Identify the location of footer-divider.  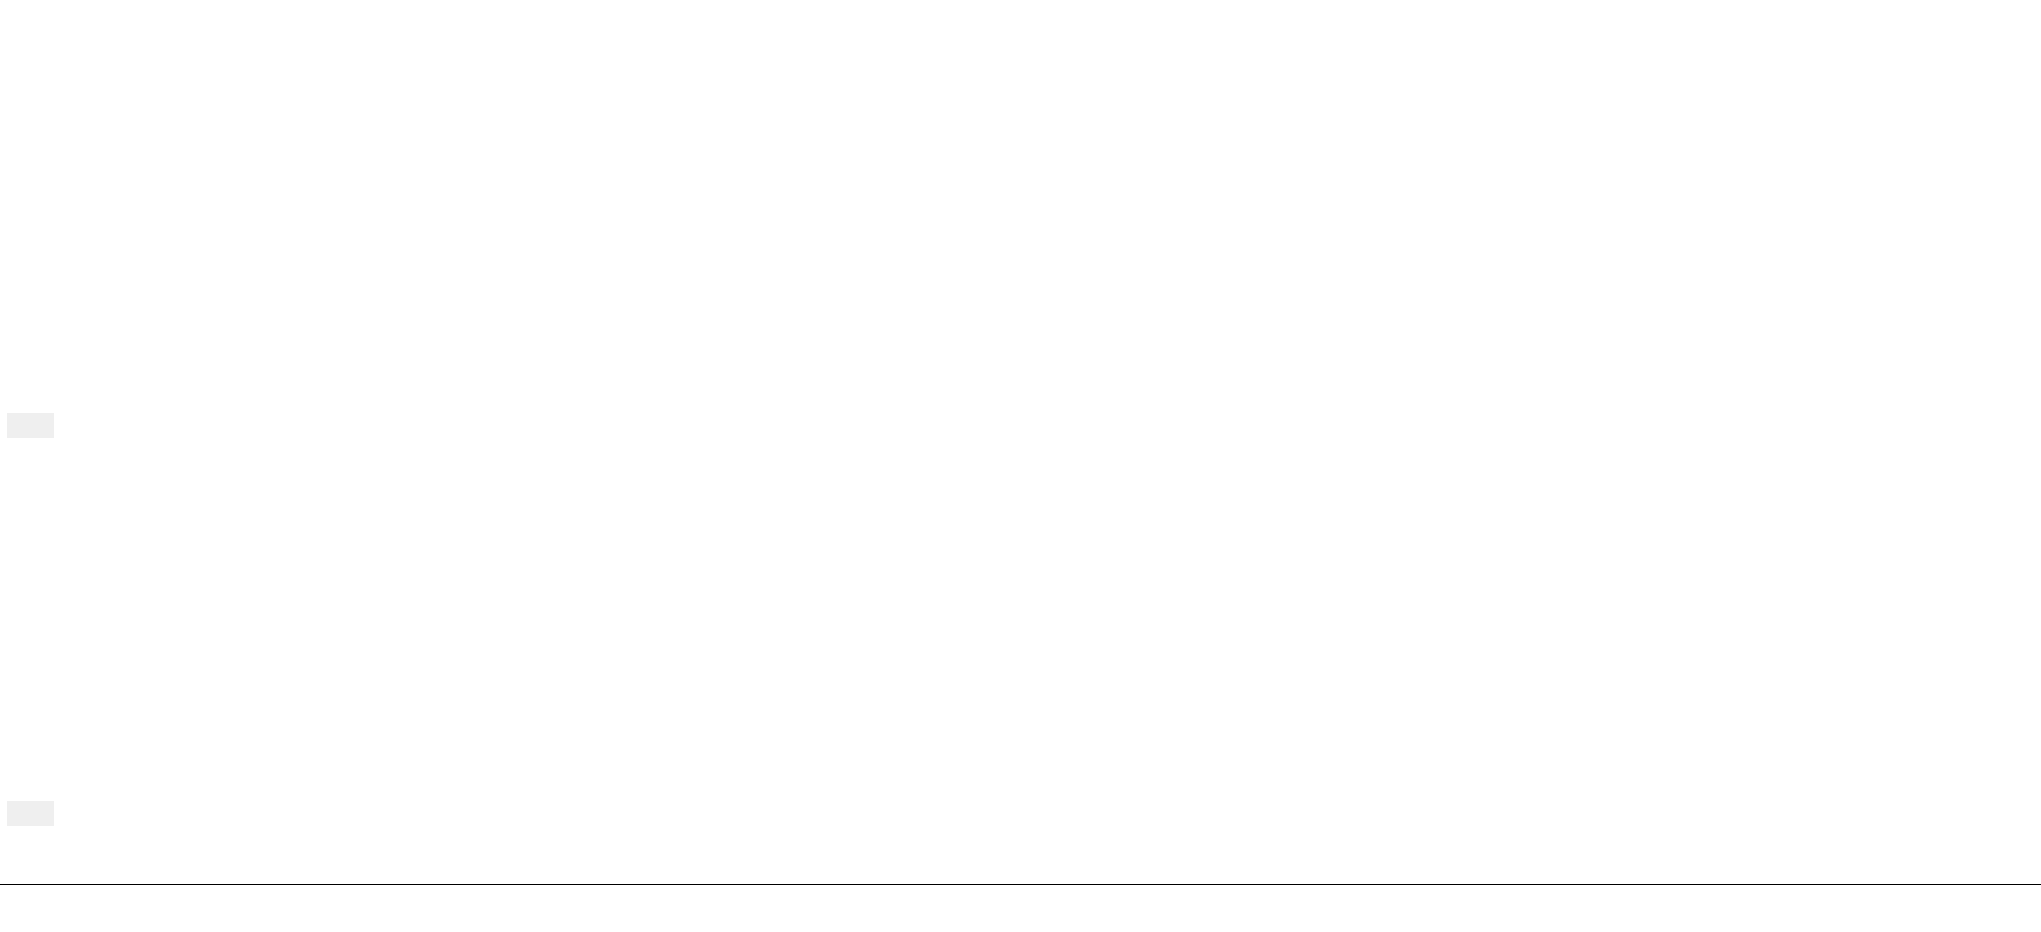
(1020, 884).